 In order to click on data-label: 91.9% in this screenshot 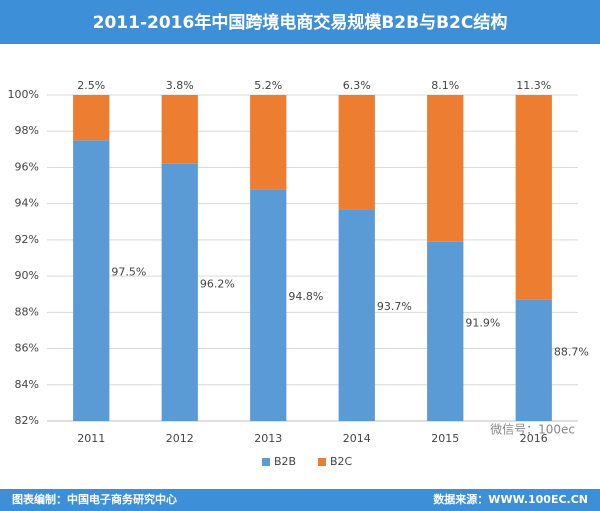, I will do `click(482, 322)`.